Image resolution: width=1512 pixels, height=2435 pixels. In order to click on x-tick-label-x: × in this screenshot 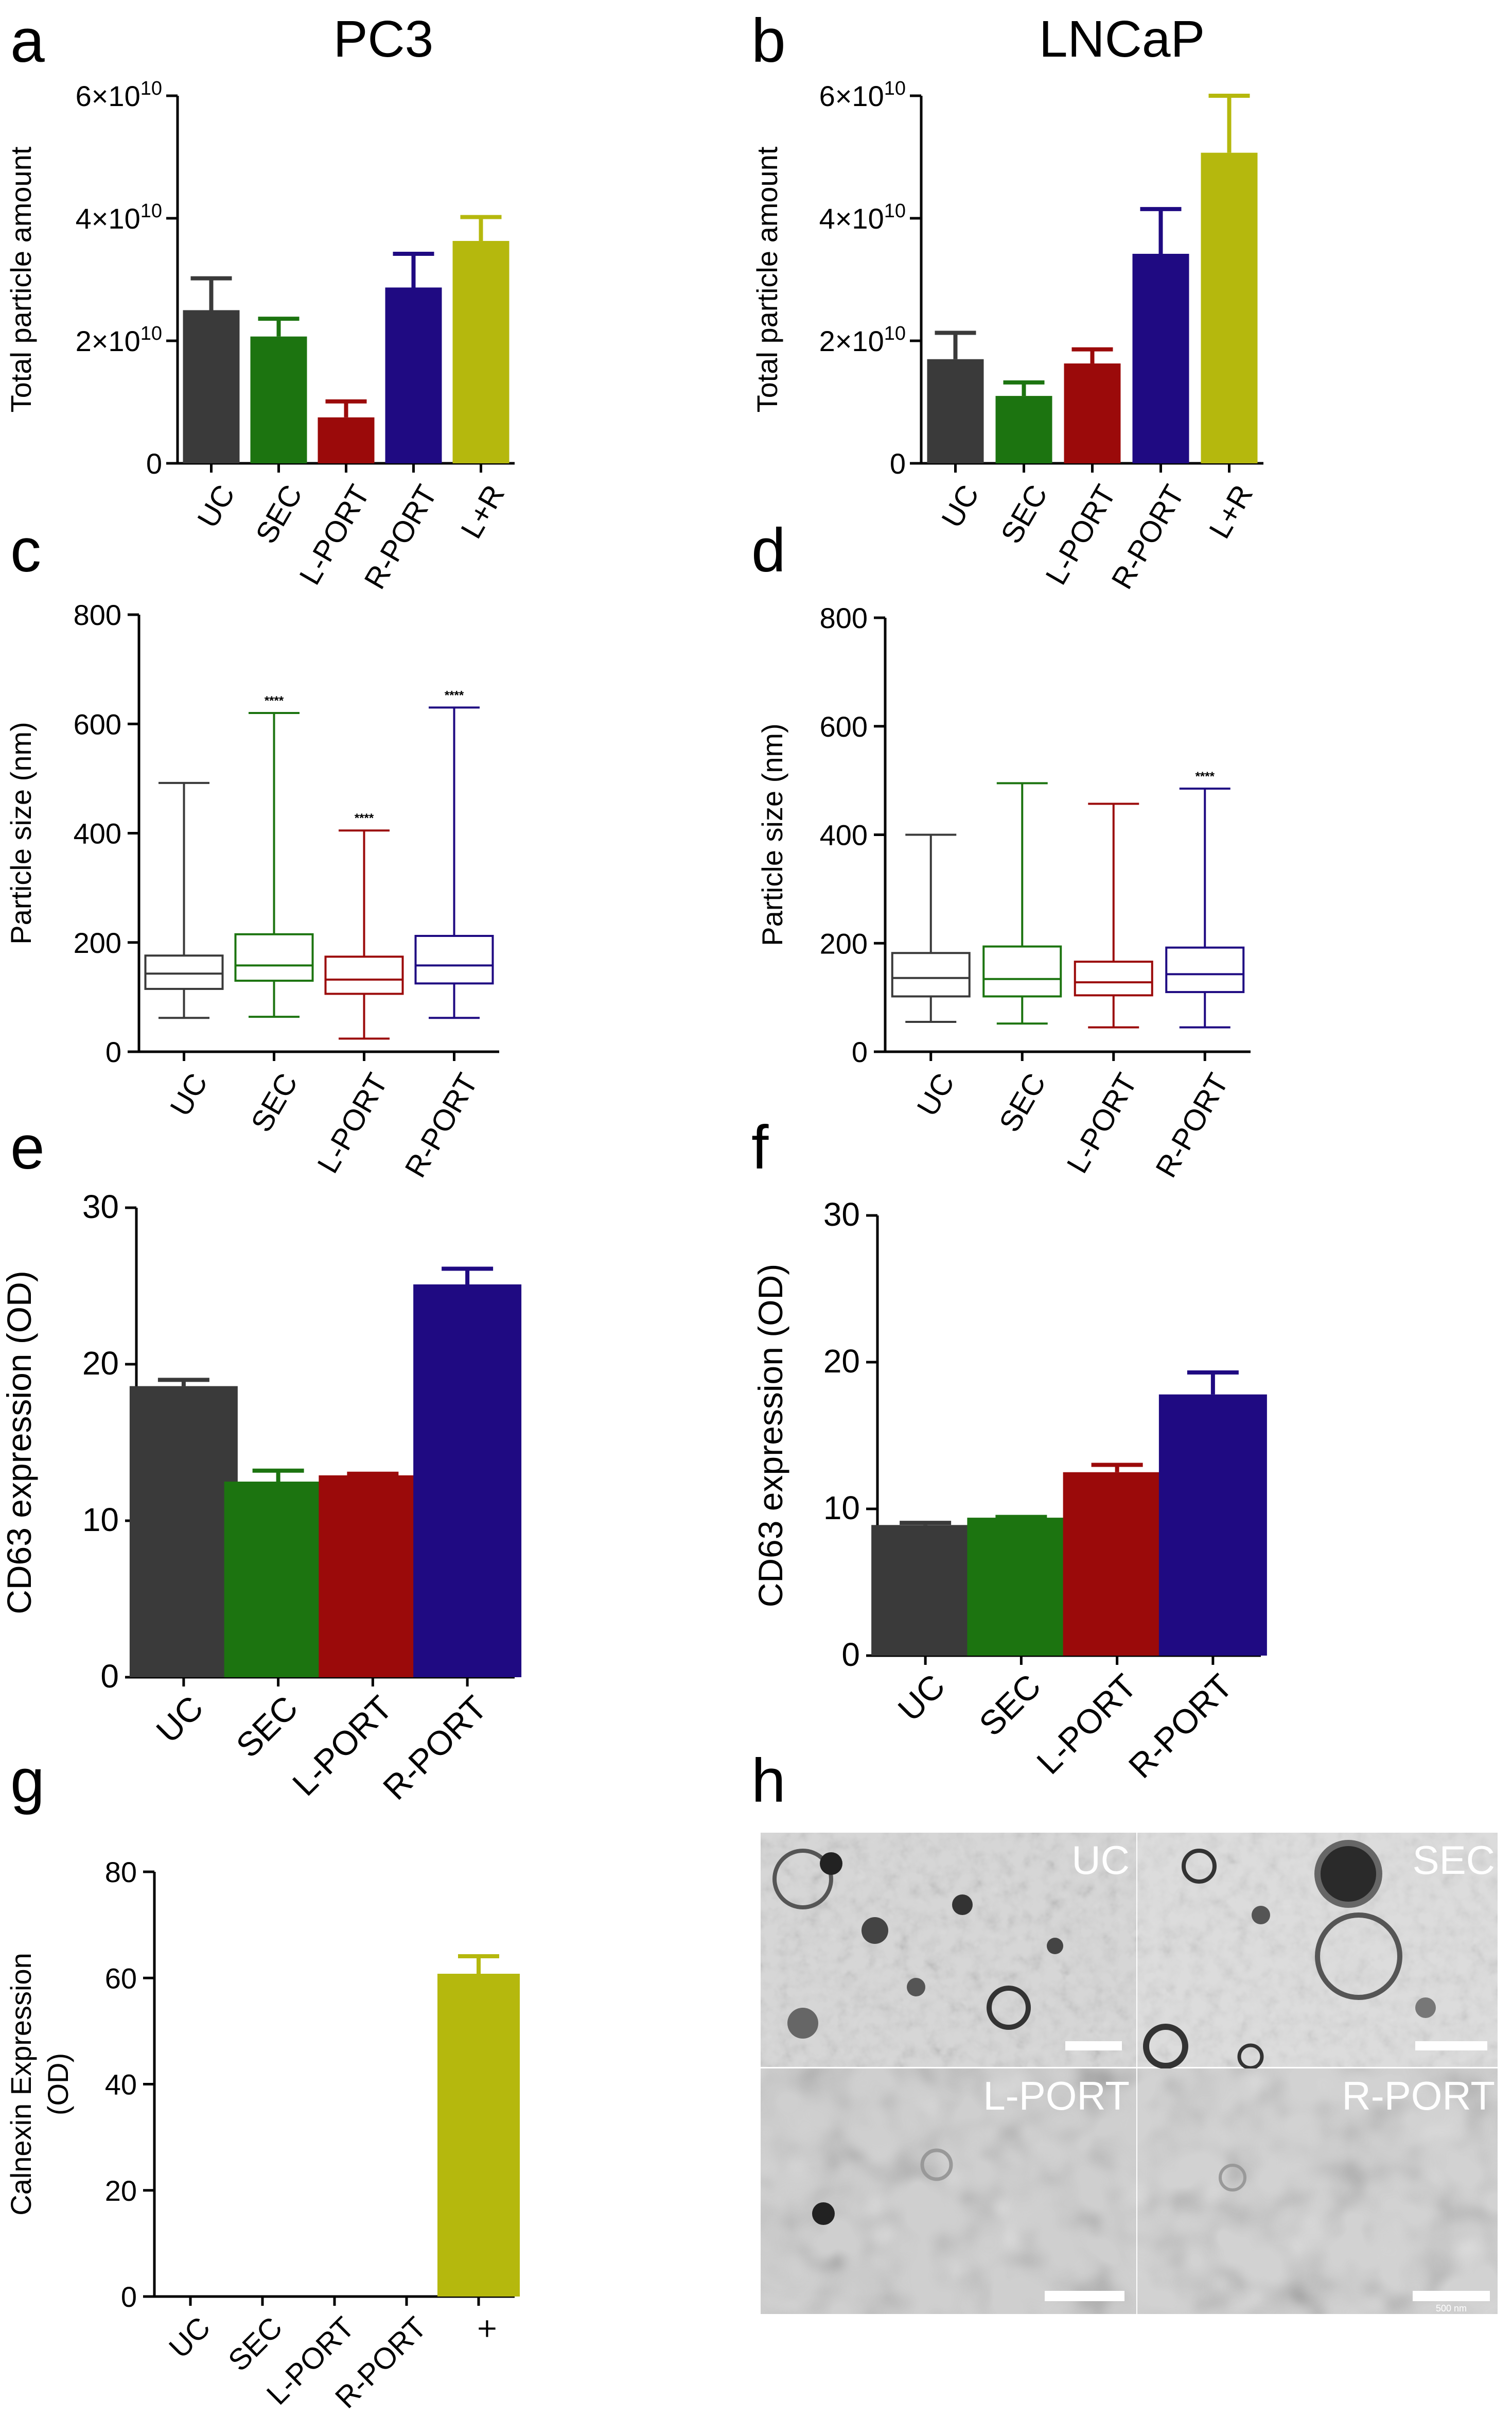, I will do `click(487, 2328)`.